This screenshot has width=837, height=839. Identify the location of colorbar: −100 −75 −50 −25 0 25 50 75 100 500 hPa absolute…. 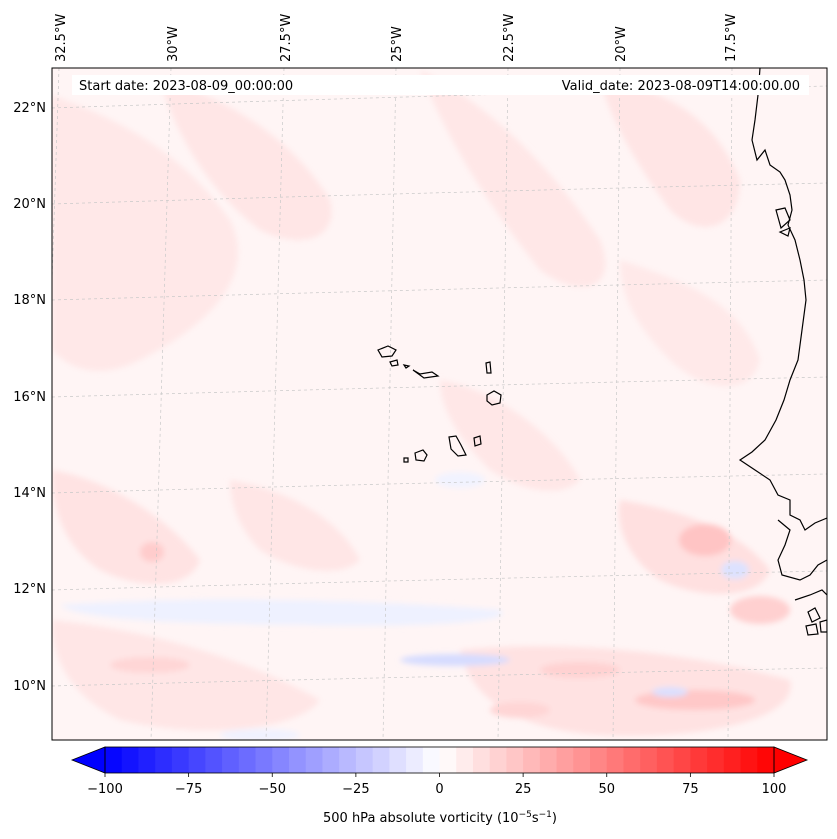
(439, 786).